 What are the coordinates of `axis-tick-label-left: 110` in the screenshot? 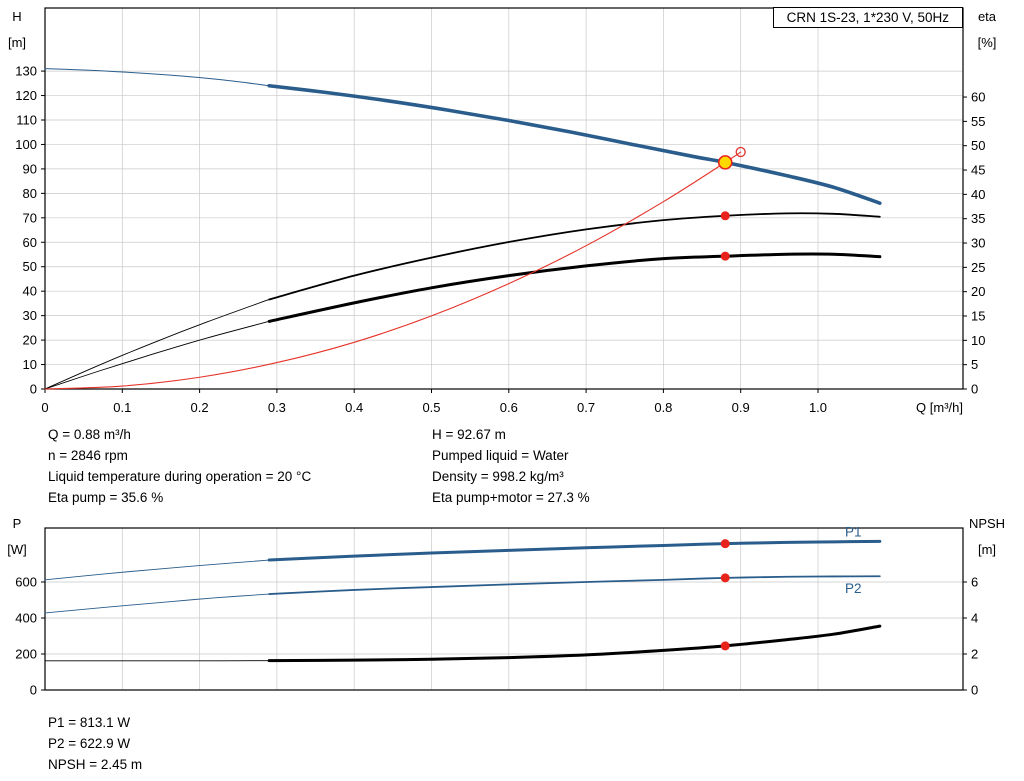 It's located at (26, 120).